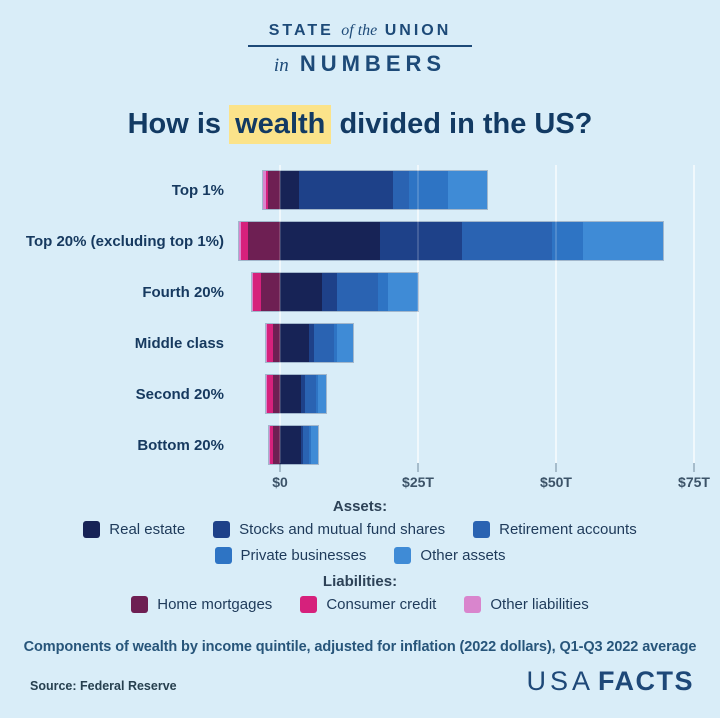 This screenshot has width=720, height=718. What do you see at coordinates (694, 467) in the screenshot?
I see `tick-mark-75t` at bounding box center [694, 467].